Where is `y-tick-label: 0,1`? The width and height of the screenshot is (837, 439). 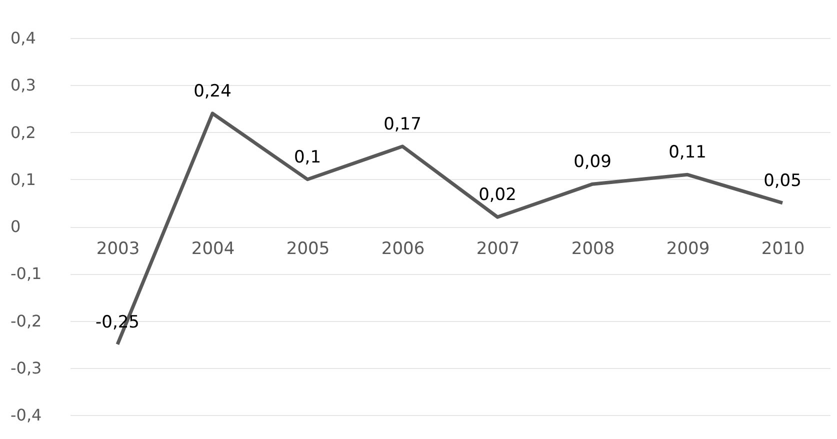
y-tick-label: 0,1 is located at coordinates (23, 179).